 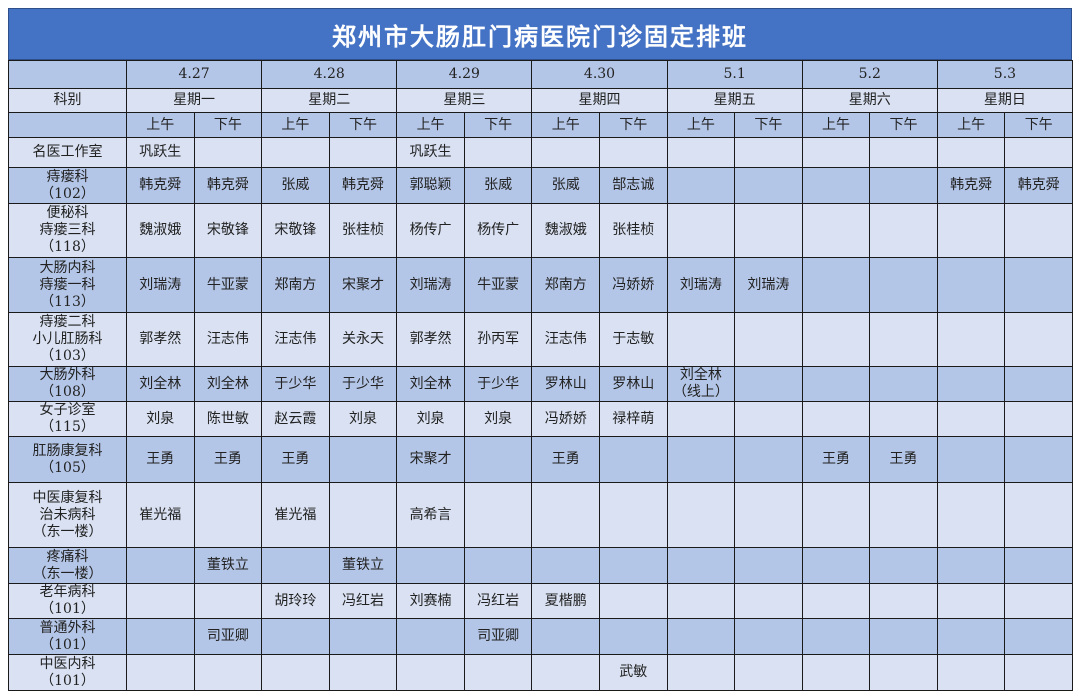 What do you see at coordinates (67, 176) in the screenshot?
I see `dept-name-line: 痔瘘科` at bounding box center [67, 176].